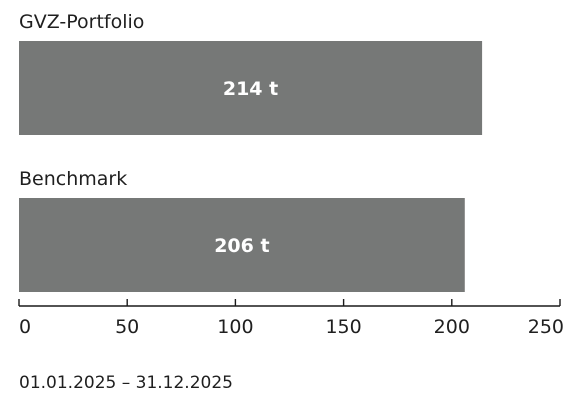 This screenshot has height=398, width=569. I want to click on x-tick-label-100: 100, so click(235, 327).